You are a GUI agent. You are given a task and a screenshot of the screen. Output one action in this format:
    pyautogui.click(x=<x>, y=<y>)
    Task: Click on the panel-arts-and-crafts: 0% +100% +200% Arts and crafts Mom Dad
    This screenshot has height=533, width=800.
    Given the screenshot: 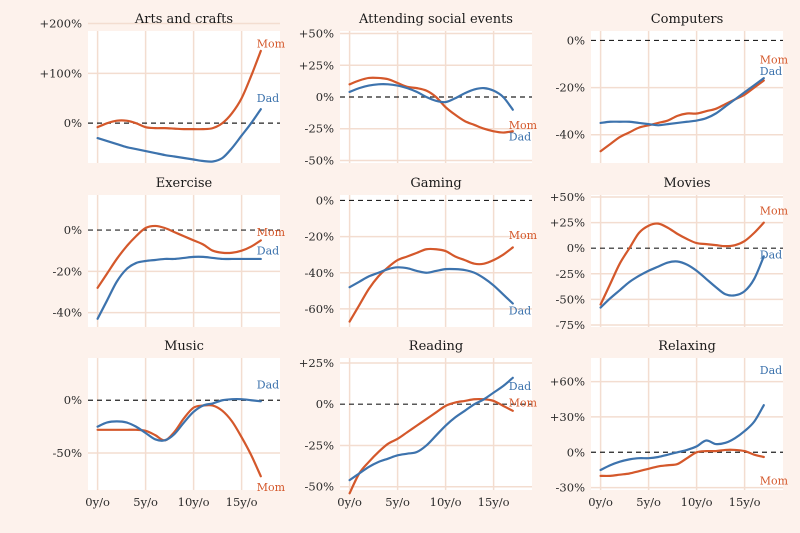 What is the action you would take?
    pyautogui.click(x=162, y=87)
    